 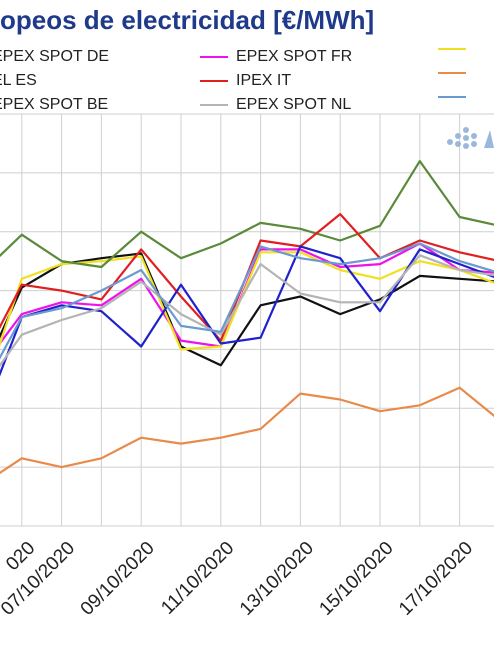 I want to click on x-tick-label: 17/10/2020, so click(x=436, y=579).